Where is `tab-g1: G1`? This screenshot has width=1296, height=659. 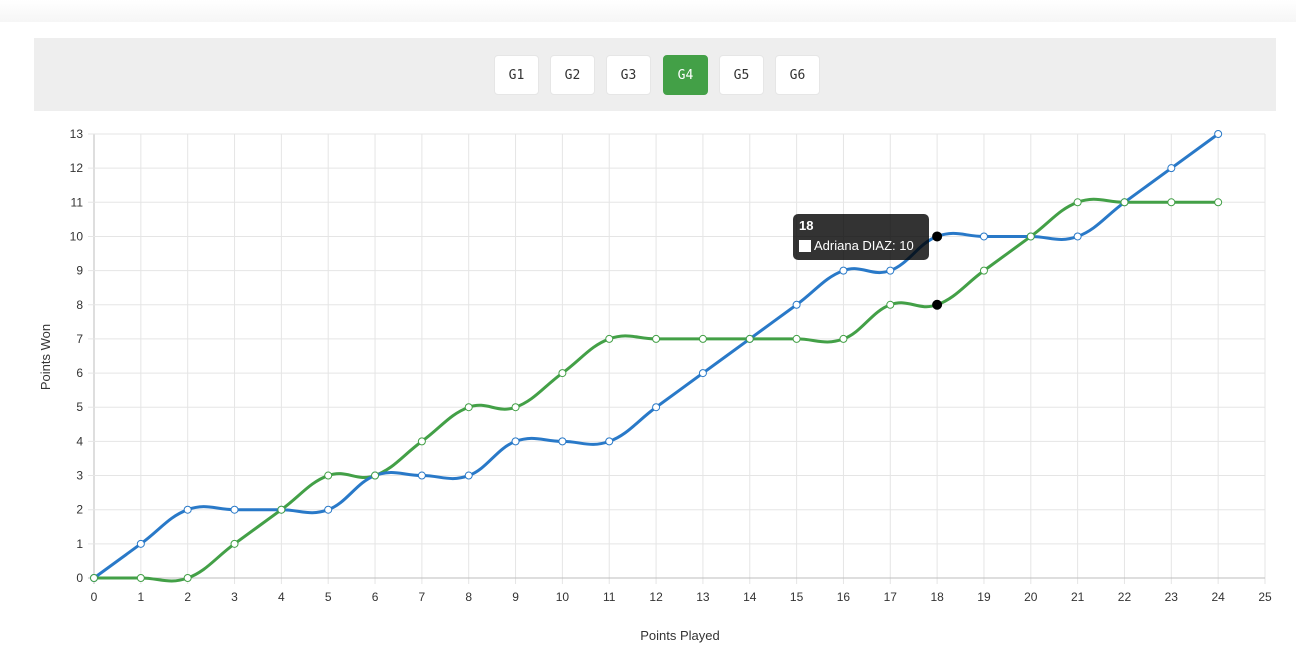
tab-g1: G1 is located at coordinates (516, 75).